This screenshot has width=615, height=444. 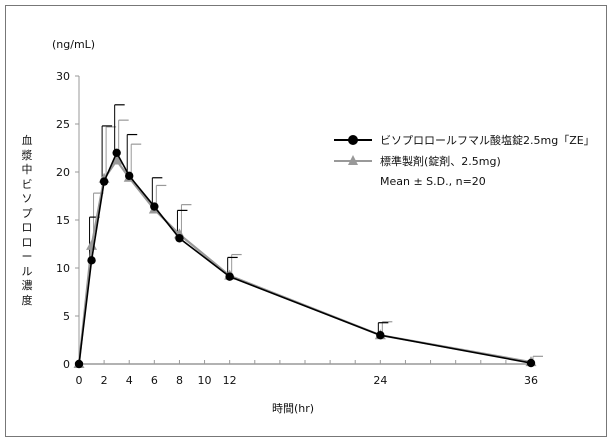 What do you see at coordinates (66, 364) in the screenshot?
I see `y-tick-label: 0` at bounding box center [66, 364].